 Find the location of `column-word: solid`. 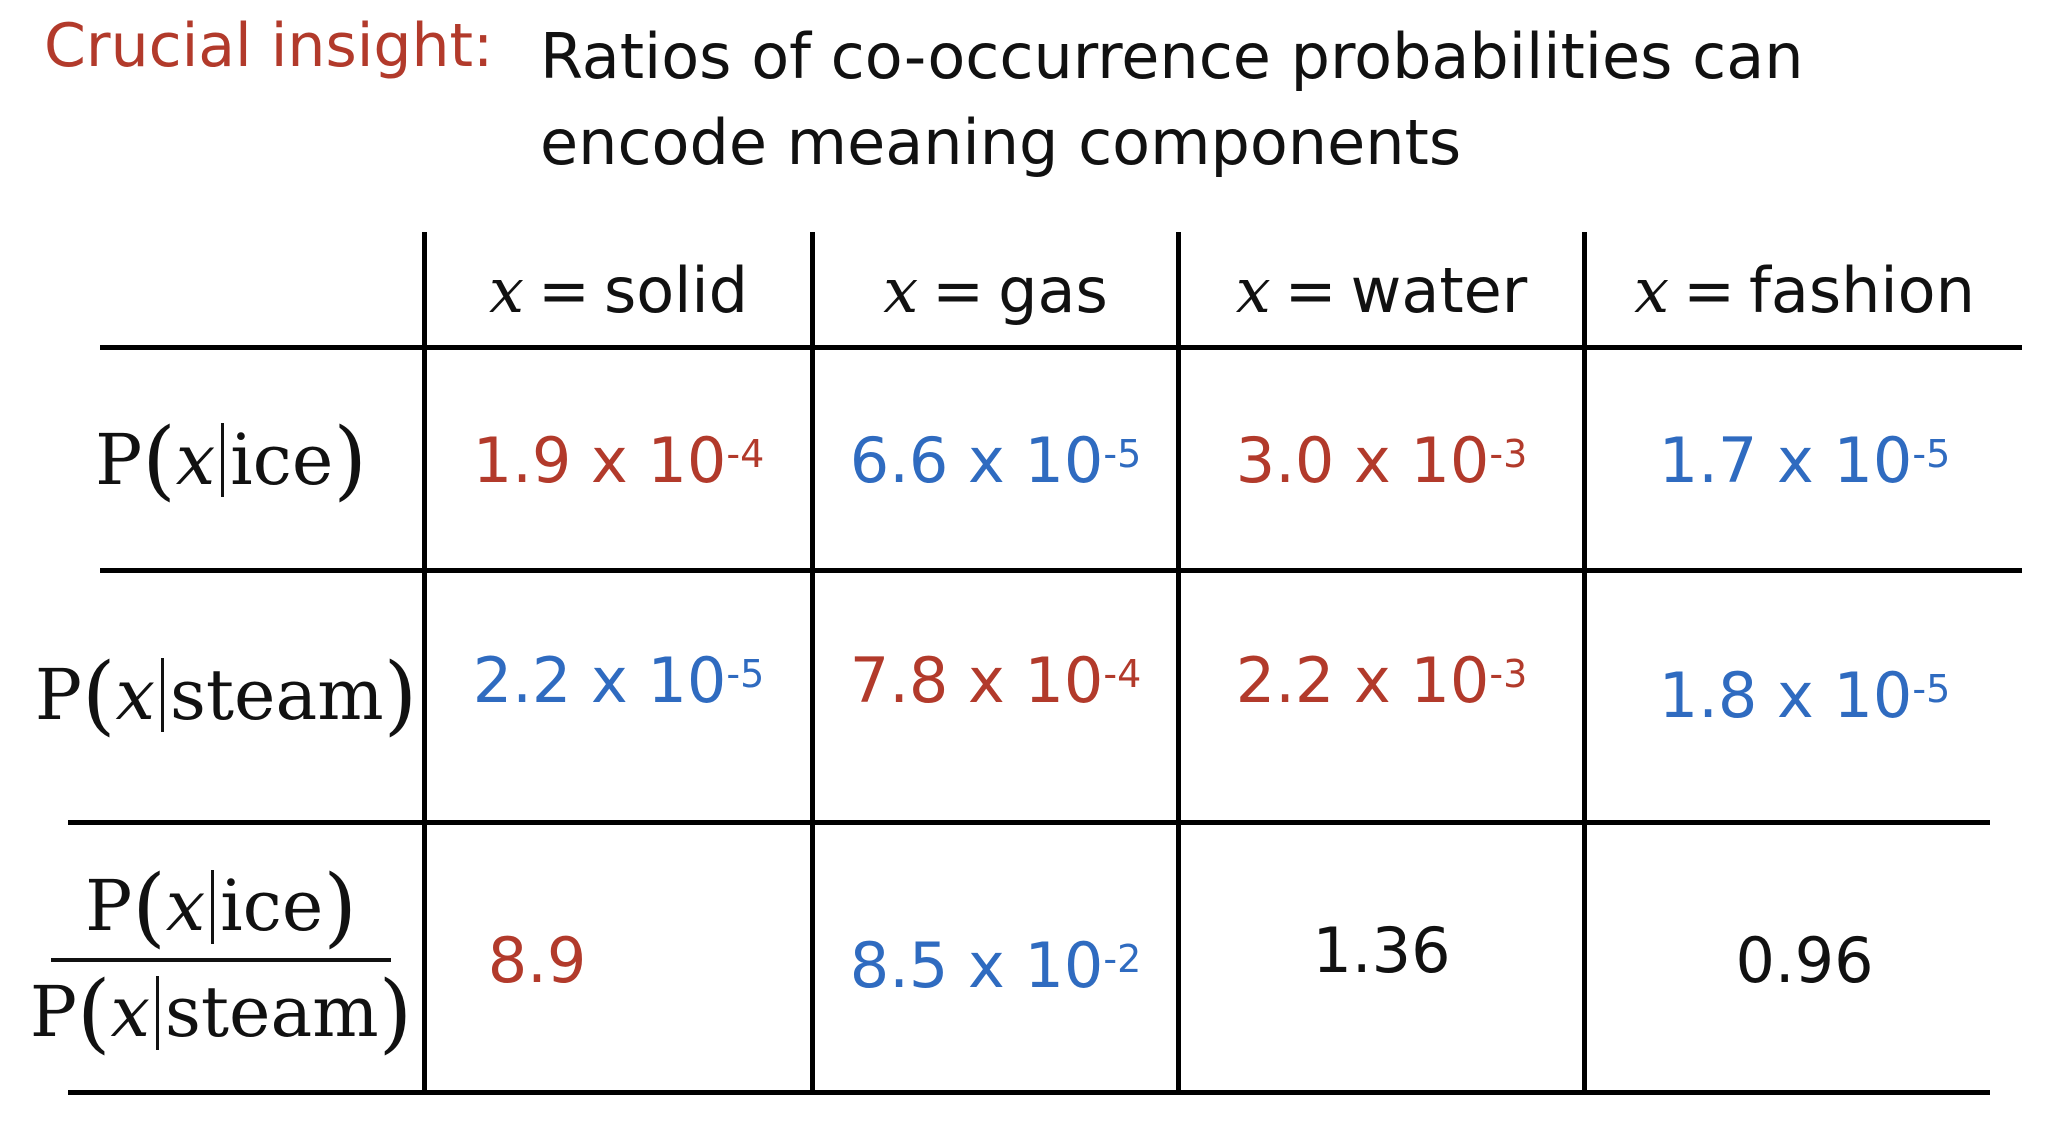

column-word: solid is located at coordinates (675, 290).